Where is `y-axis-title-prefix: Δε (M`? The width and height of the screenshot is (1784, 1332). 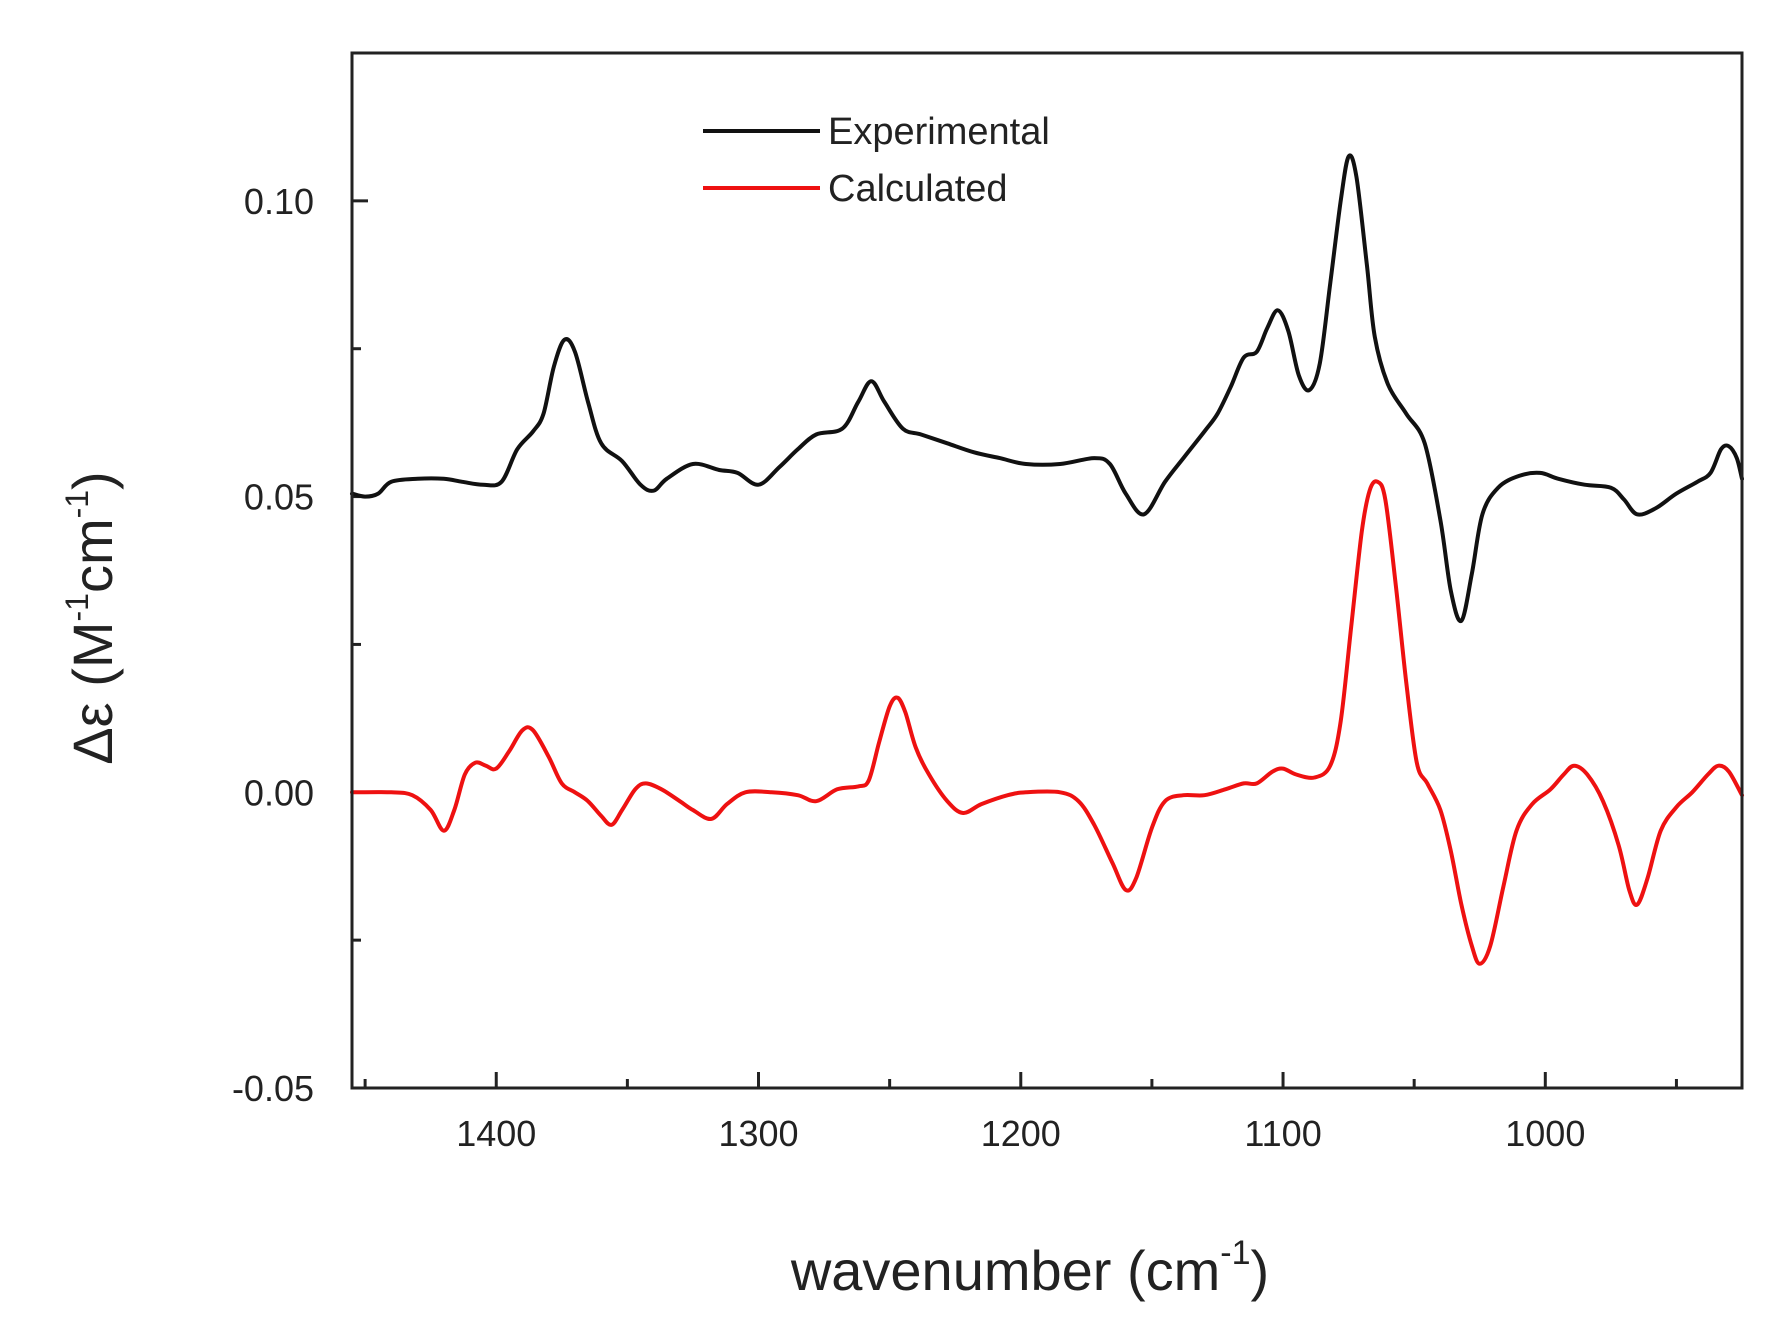
y-axis-title-prefix: Δε (M is located at coordinates (92, 692).